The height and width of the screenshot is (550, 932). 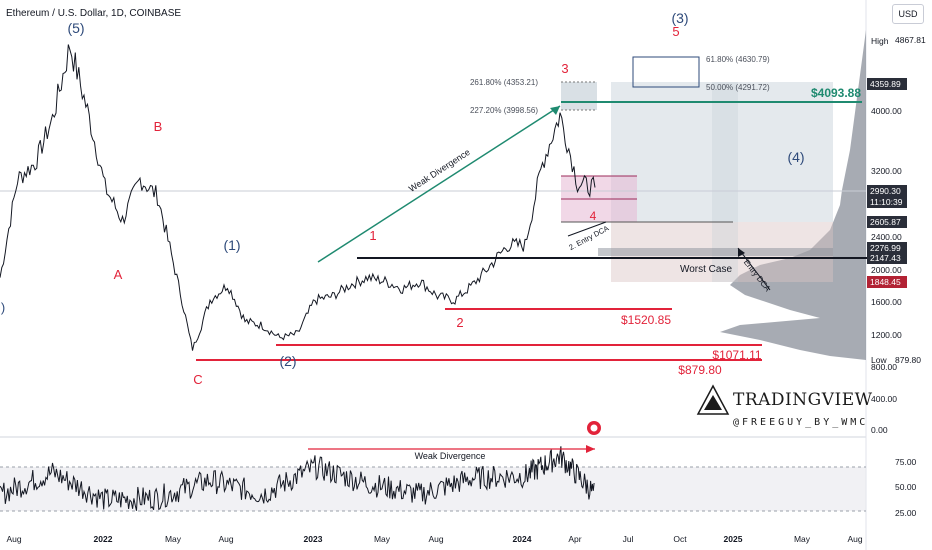 I want to click on rsi-band, so click(x=433, y=489).